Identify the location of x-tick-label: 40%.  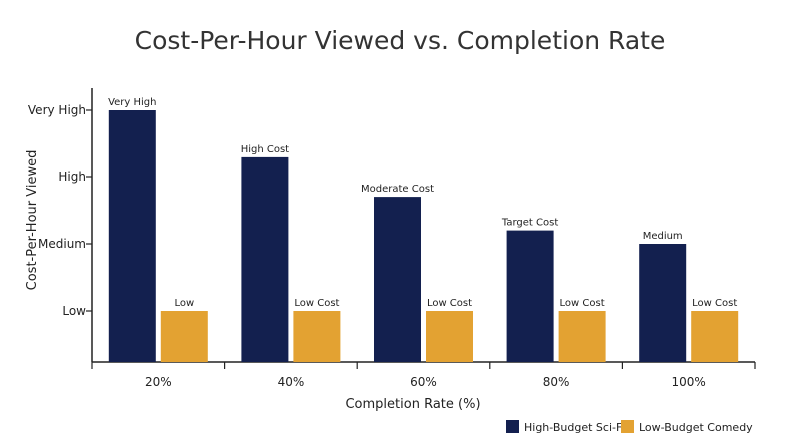
(291, 382).